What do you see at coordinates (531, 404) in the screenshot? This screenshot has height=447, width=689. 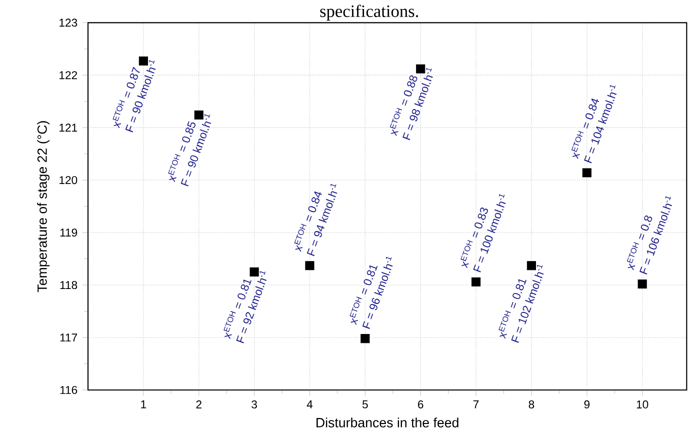 I see `x-tick-label: 8` at bounding box center [531, 404].